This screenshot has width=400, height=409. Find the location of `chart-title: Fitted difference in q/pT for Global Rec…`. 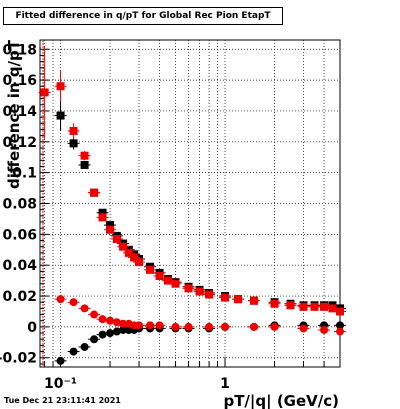

chart-title: Fitted difference in q/pT for Global Rec… is located at coordinates (143, 16).